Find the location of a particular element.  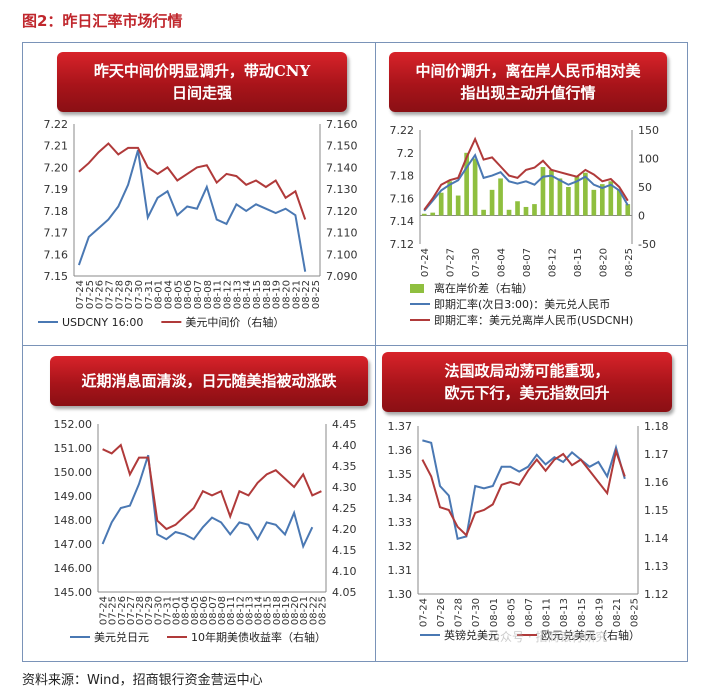

y2-tick-label: 4.30 is located at coordinates (344, 487).